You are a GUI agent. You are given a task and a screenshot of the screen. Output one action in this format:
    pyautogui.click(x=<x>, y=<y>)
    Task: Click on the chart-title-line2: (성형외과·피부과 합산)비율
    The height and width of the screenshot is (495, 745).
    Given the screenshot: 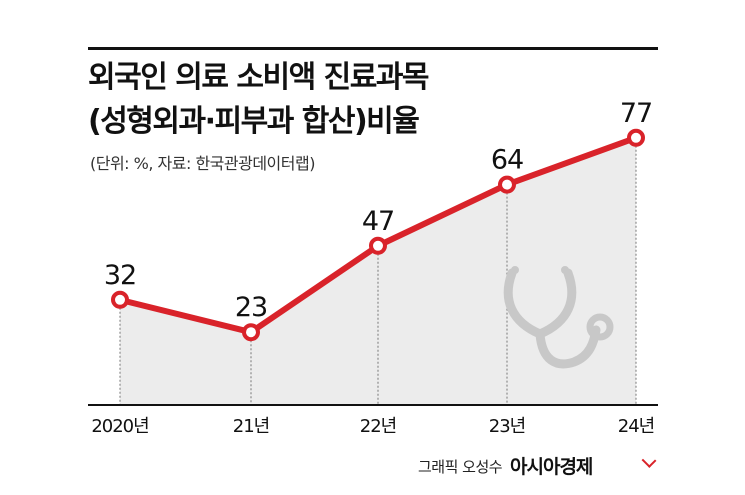 What is the action you would take?
    pyautogui.click(x=254, y=121)
    